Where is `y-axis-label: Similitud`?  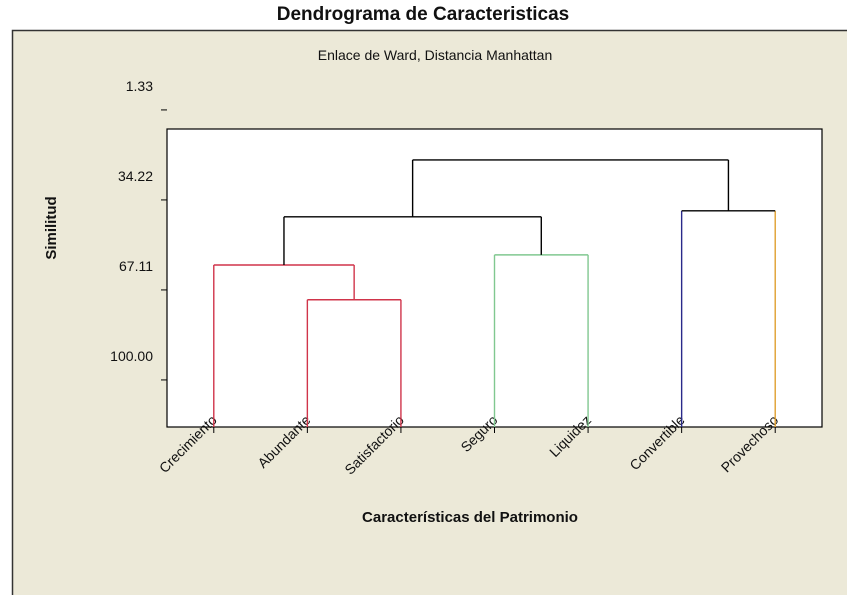 y-axis-label: Similitud is located at coordinates (51, 227).